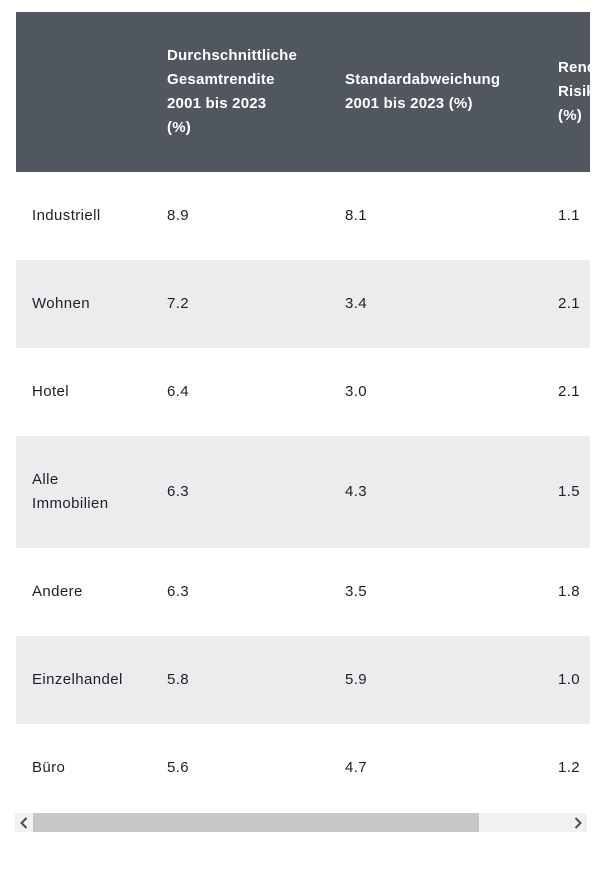 The height and width of the screenshot is (873, 604). What do you see at coordinates (83, 768) in the screenshot?
I see `row-label: Büro` at bounding box center [83, 768].